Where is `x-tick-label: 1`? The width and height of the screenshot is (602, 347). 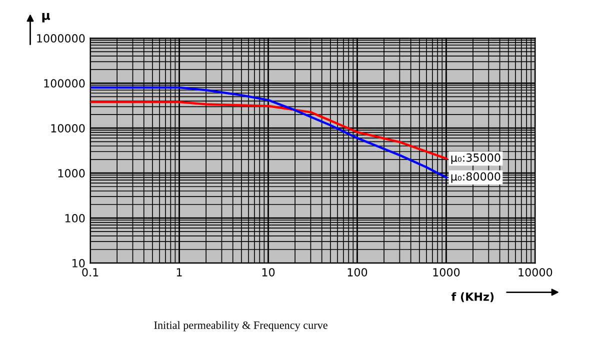
x-tick-label: 1 is located at coordinates (179, 272).